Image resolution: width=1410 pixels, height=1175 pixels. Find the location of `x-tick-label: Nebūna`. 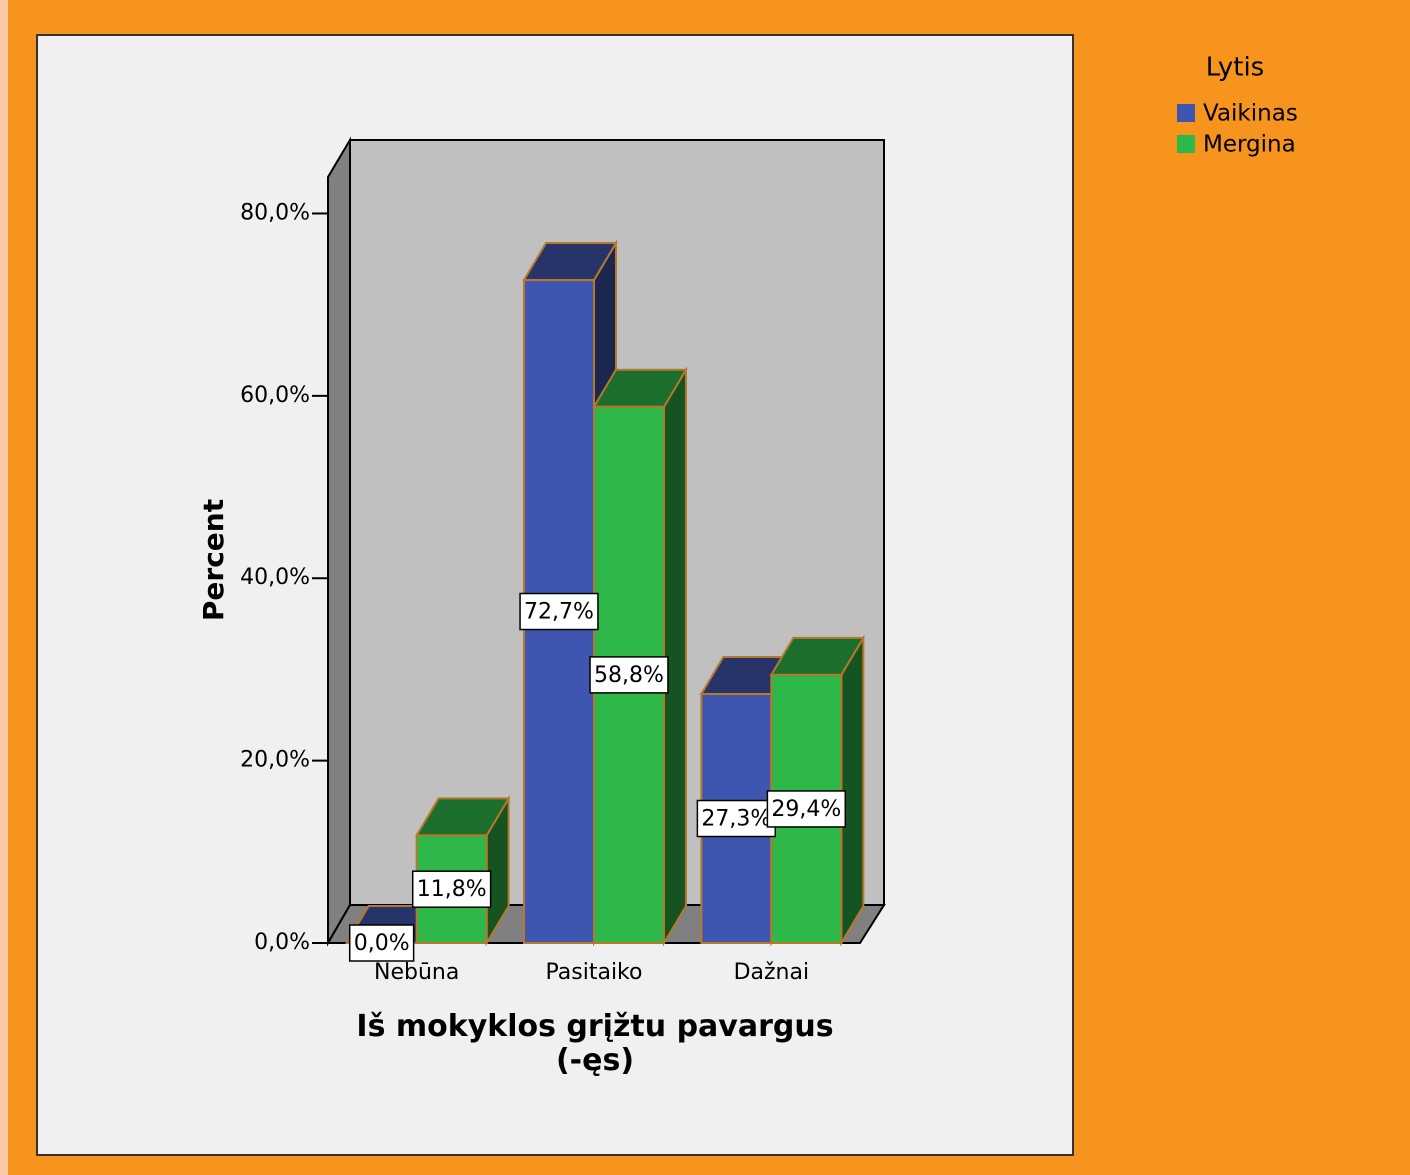

x-tick-label: Nebūna is located at coordinates (416, 972).